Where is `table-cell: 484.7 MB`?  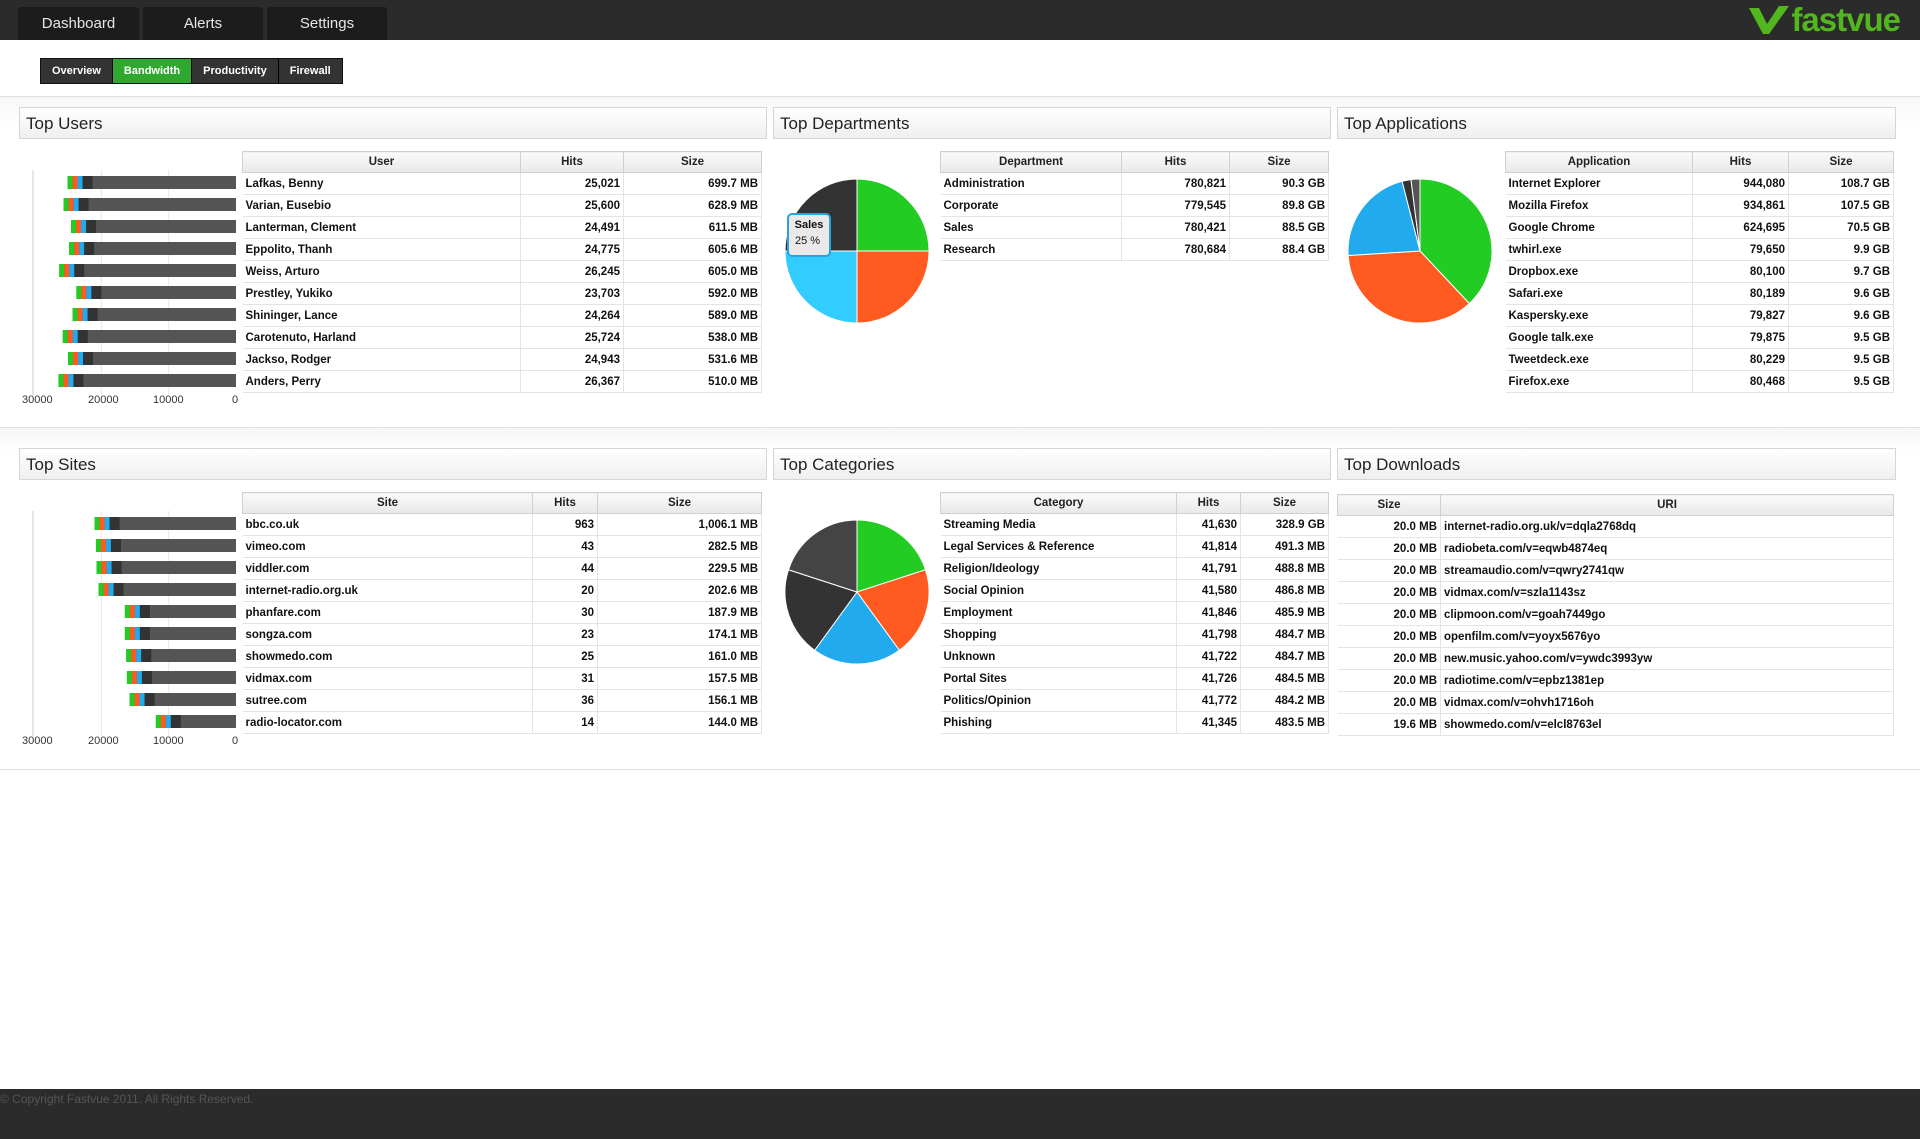 table-cell: 484.7 MB is located at coordinates (1284, 656).